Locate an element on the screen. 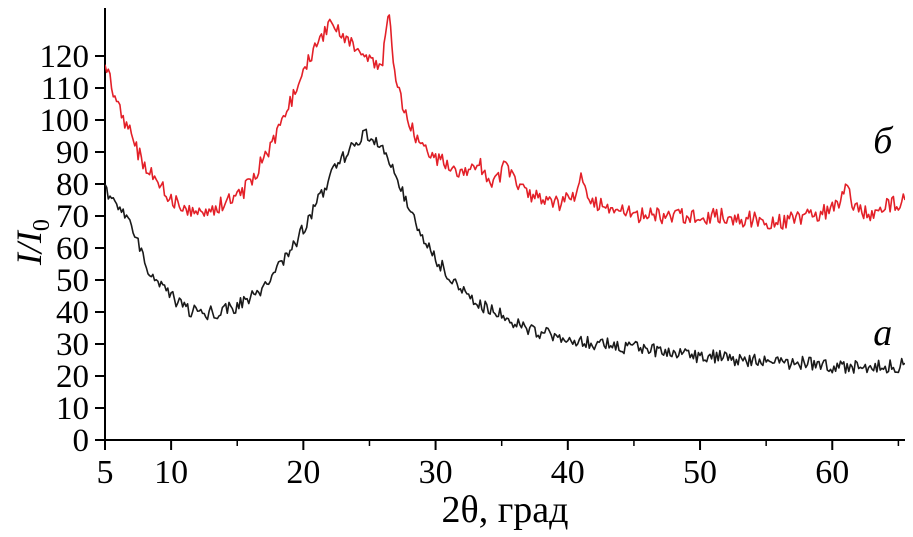 The width and height of the screenshot is (913, 537). y-axis-label: I/I0 is located at coordinates (32, 242).